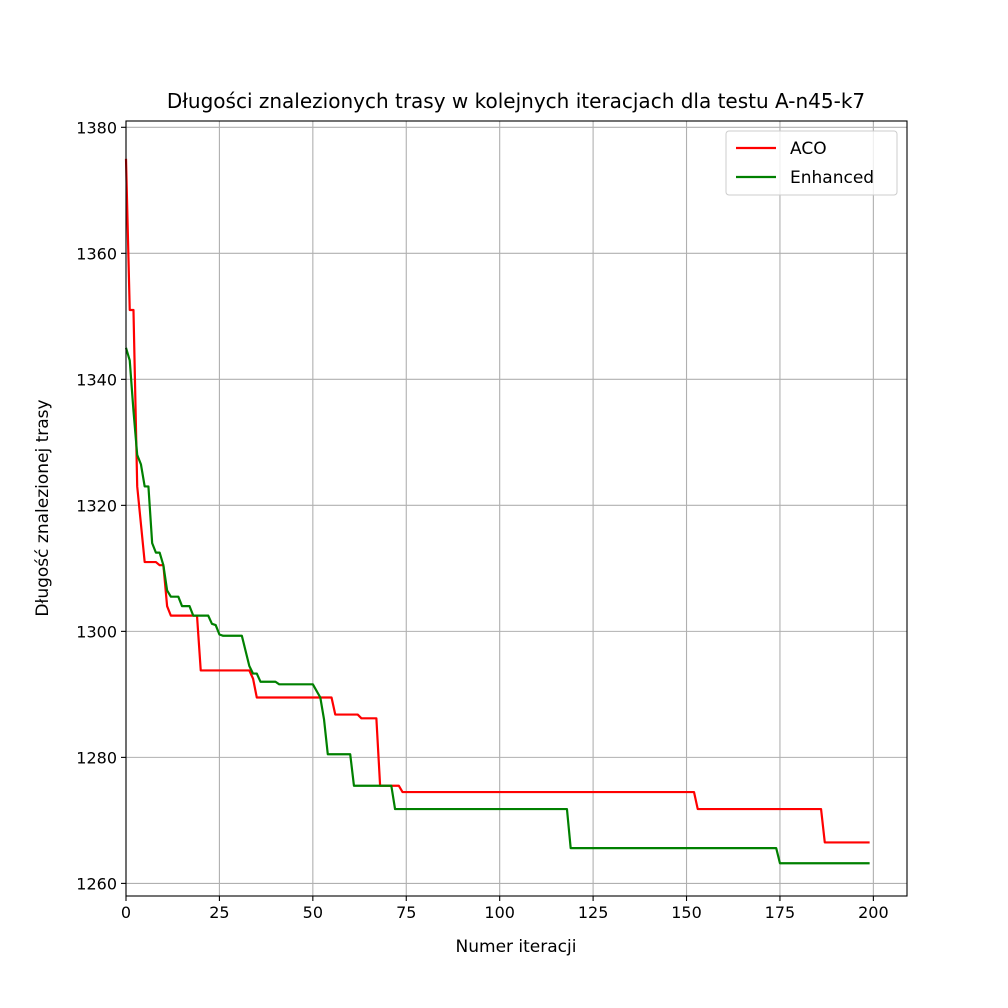  I want to click on x-axis-ticks: 0 25 50 75 100 125 150 175 200, so click(505, 909).